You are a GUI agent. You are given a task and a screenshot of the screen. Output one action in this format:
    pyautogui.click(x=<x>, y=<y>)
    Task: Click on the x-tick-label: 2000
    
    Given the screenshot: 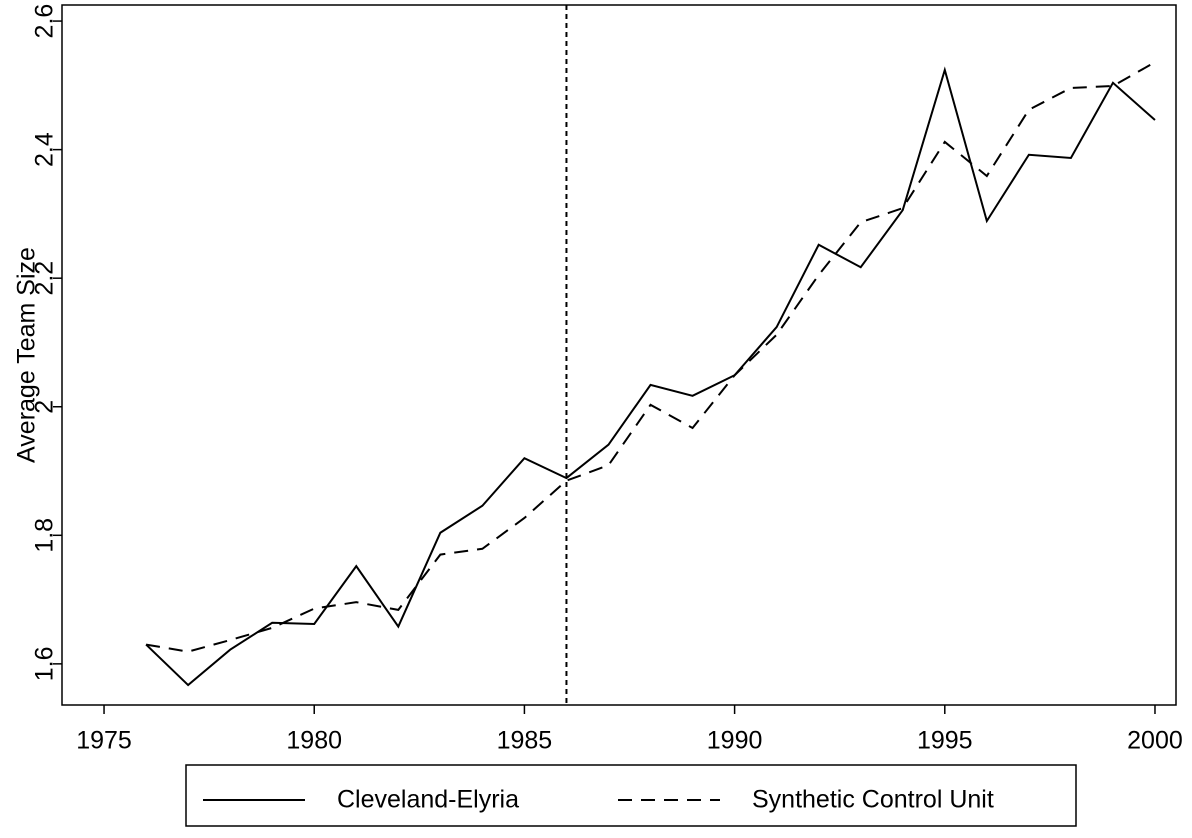 What is the action you would take?
    pyautogui.click(x=1155, y=741)
    